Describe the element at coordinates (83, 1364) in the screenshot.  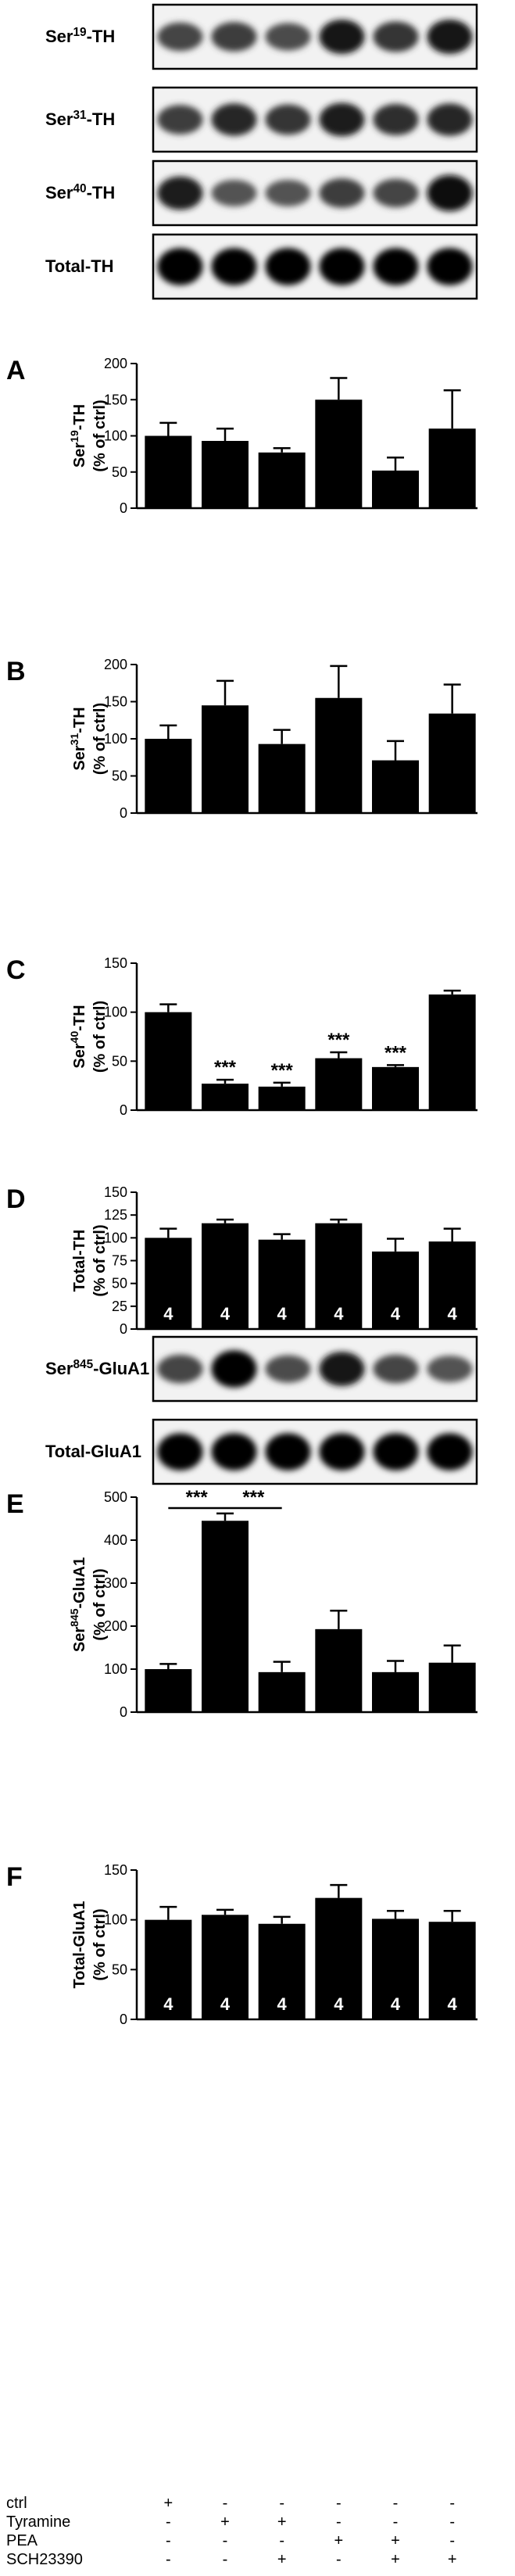
I see `blot-mid-0-label-sup: 845` at that location.